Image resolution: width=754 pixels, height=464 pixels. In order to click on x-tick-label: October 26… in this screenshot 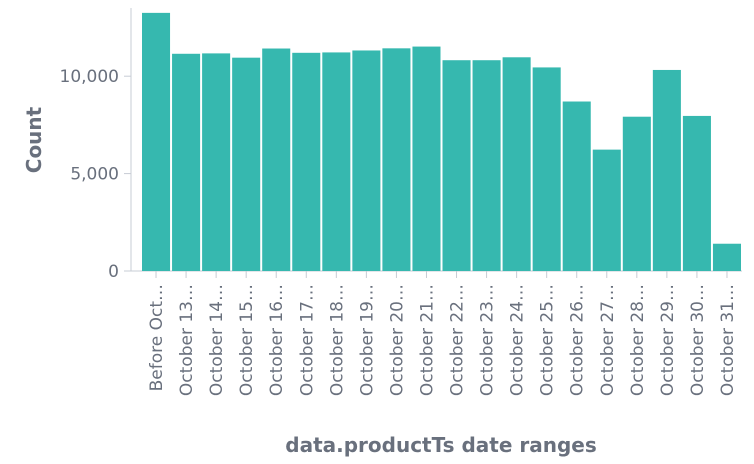, I will do `click(578, 340)`.